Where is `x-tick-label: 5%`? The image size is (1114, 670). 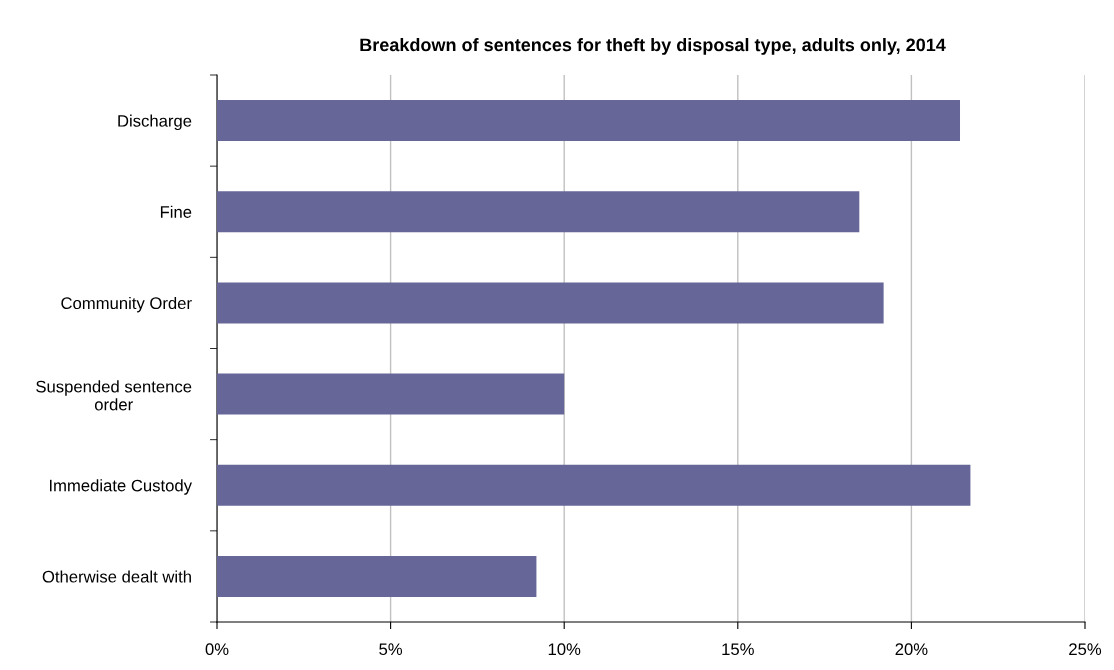 x-tick-label: 5% is located at coordinates (391, 649).